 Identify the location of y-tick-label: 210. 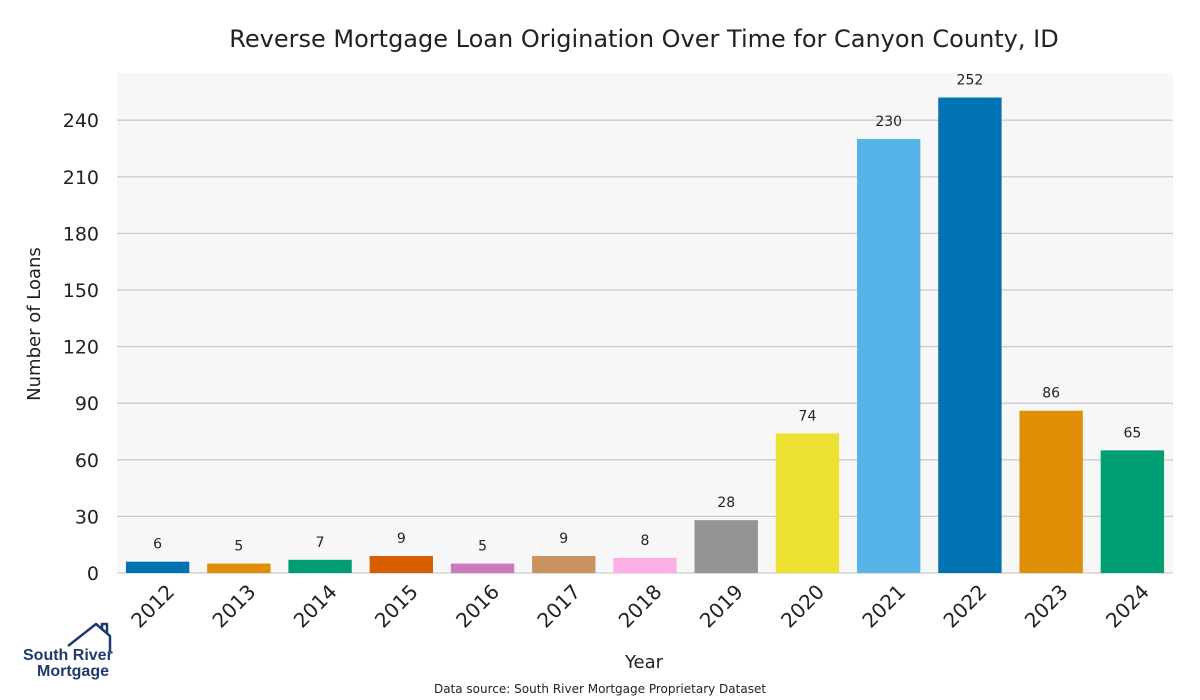
(81, 178).